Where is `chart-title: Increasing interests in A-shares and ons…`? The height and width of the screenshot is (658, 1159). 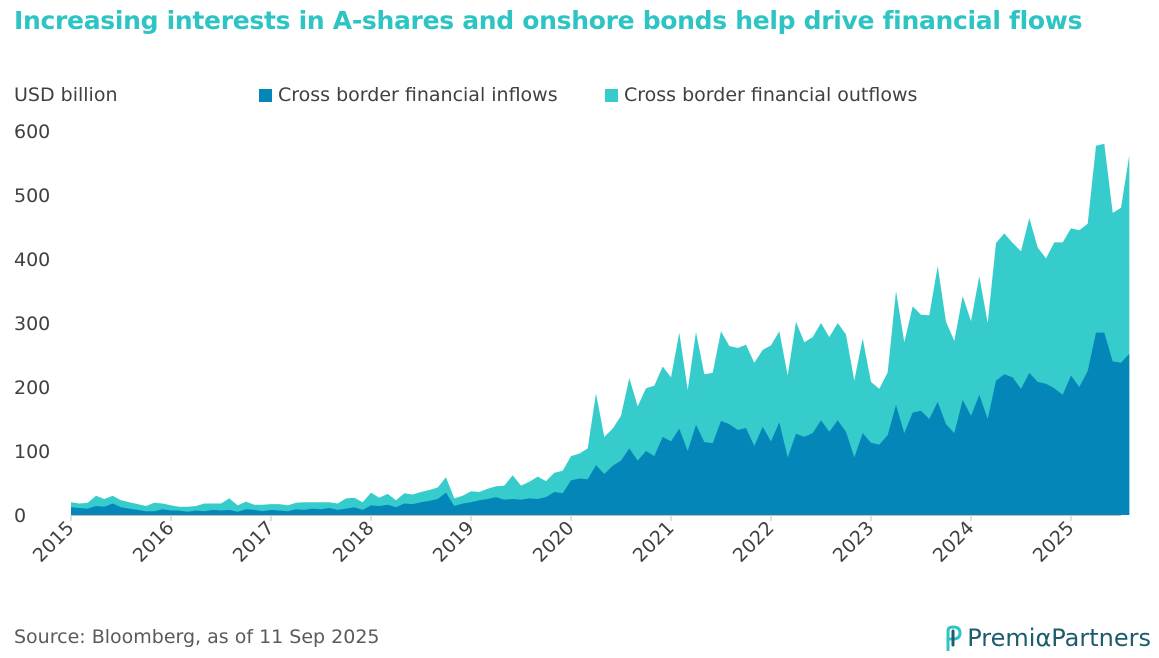
chart-title: Increasing interests in A-shares and ons… is located at coordinates (548, 20).